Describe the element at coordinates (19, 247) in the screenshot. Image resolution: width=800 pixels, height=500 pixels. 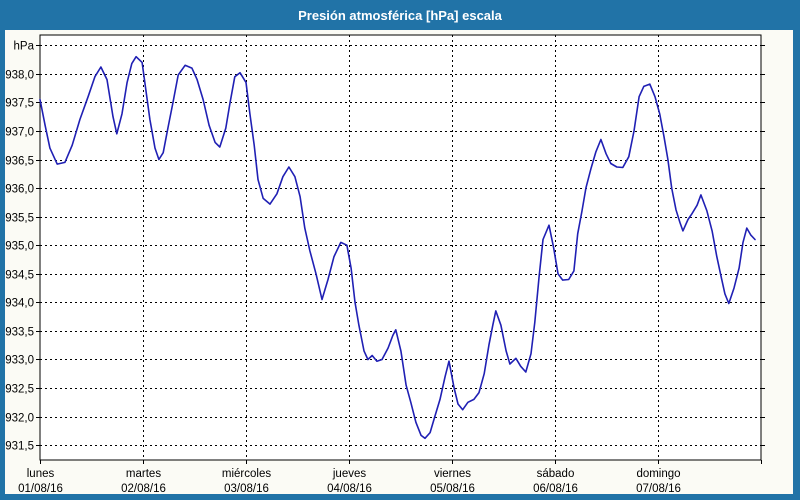
I see `y-axis-tick-label: 935,0` at that location.